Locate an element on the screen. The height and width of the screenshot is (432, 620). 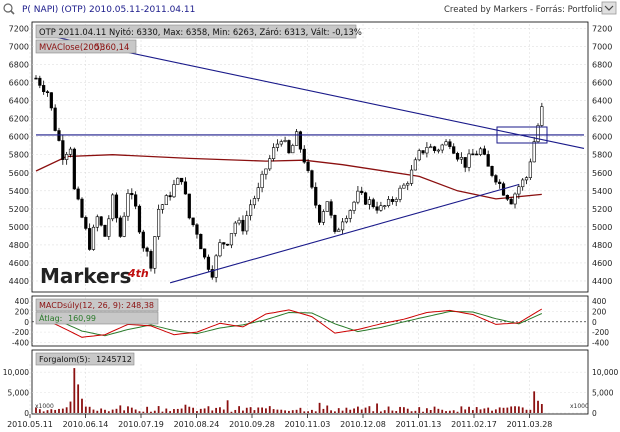
signal-label: Átlag: is located at coordinates (50, 317).